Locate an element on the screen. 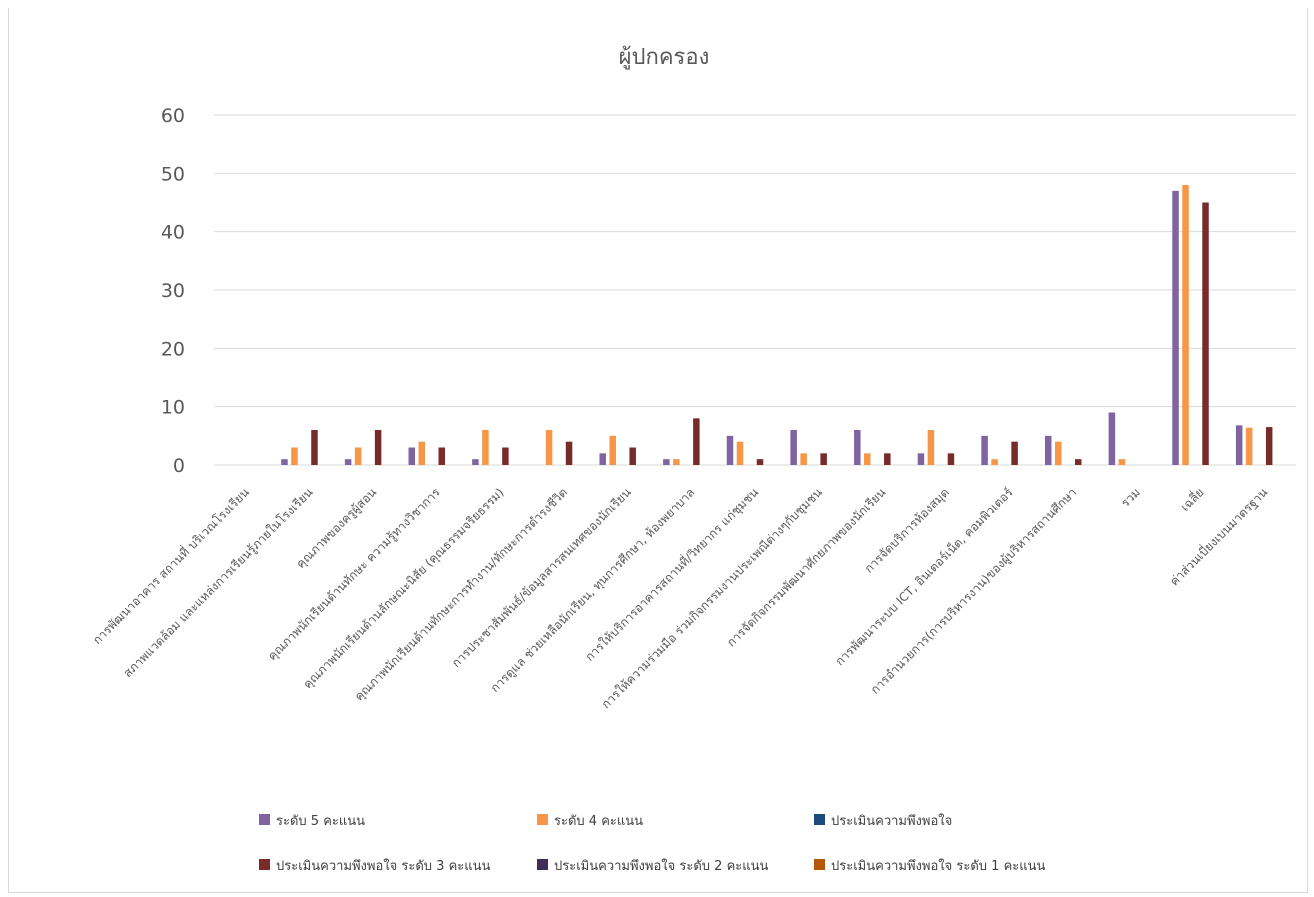 This screenshot has height=897, width=1314. y-tick-label: 30 is located at coordinates (173, 291).